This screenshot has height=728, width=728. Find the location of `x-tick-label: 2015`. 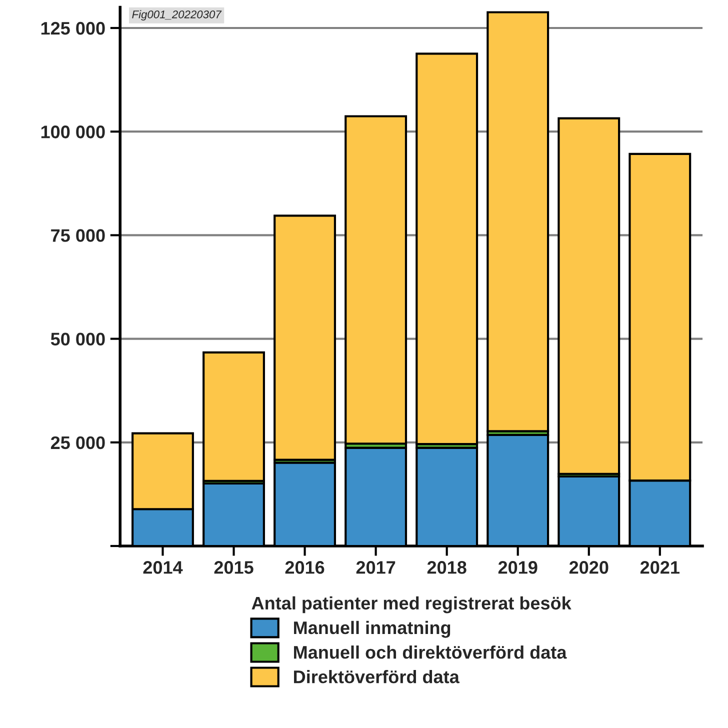

x-tick-label: 2015 is located at coordinates (234, 567).